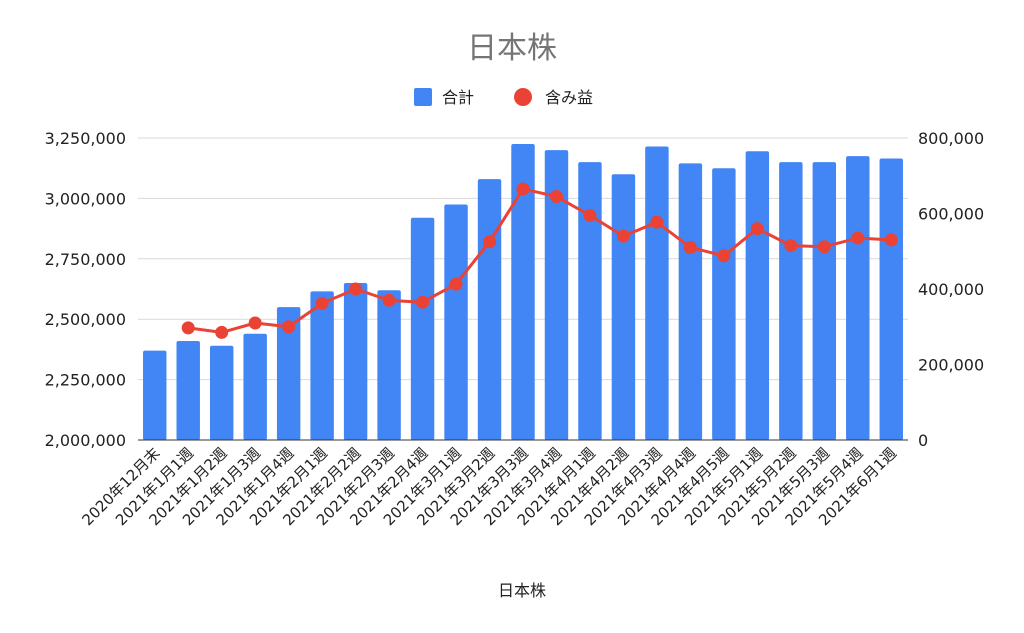  What do you see at coordinates (522, 590) in the screenshot?
I see `x-axis-label: 日本株` at bounding box center [522, 590].